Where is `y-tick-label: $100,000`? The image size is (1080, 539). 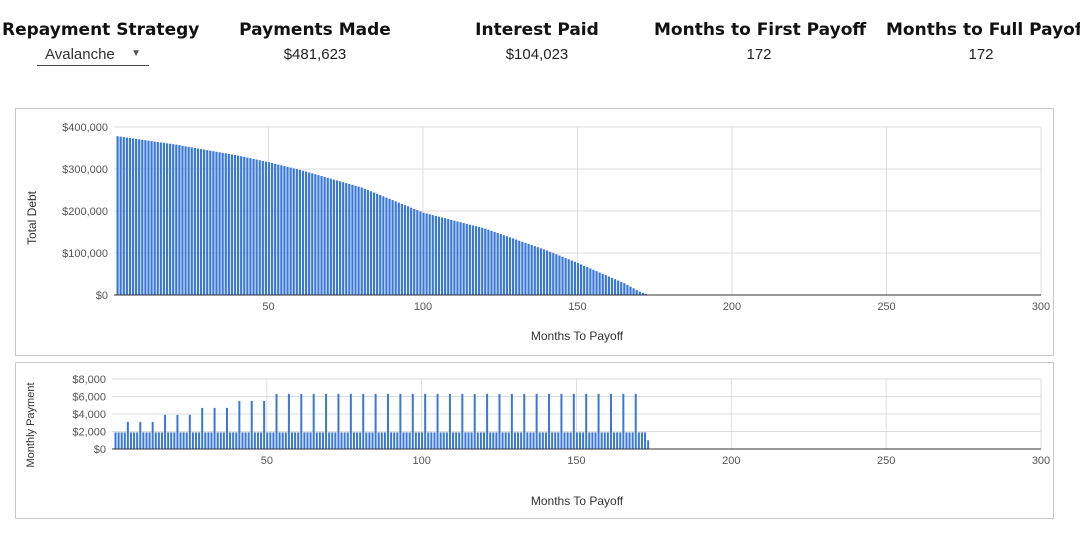
y-tick-label: $100,000 is located at coordinates (85, 254).